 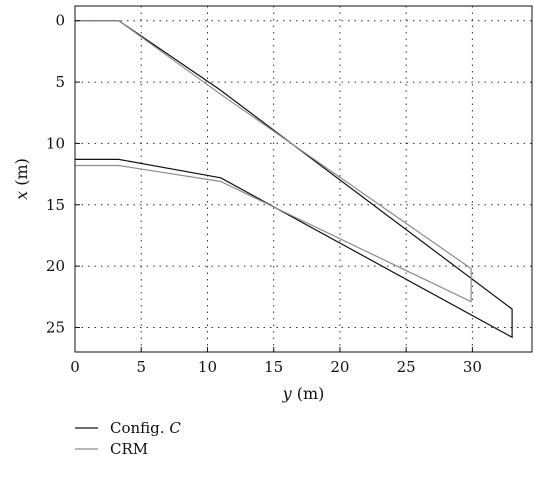 I want to click on x-axis-label: y (m), so click(x=303, y=393).